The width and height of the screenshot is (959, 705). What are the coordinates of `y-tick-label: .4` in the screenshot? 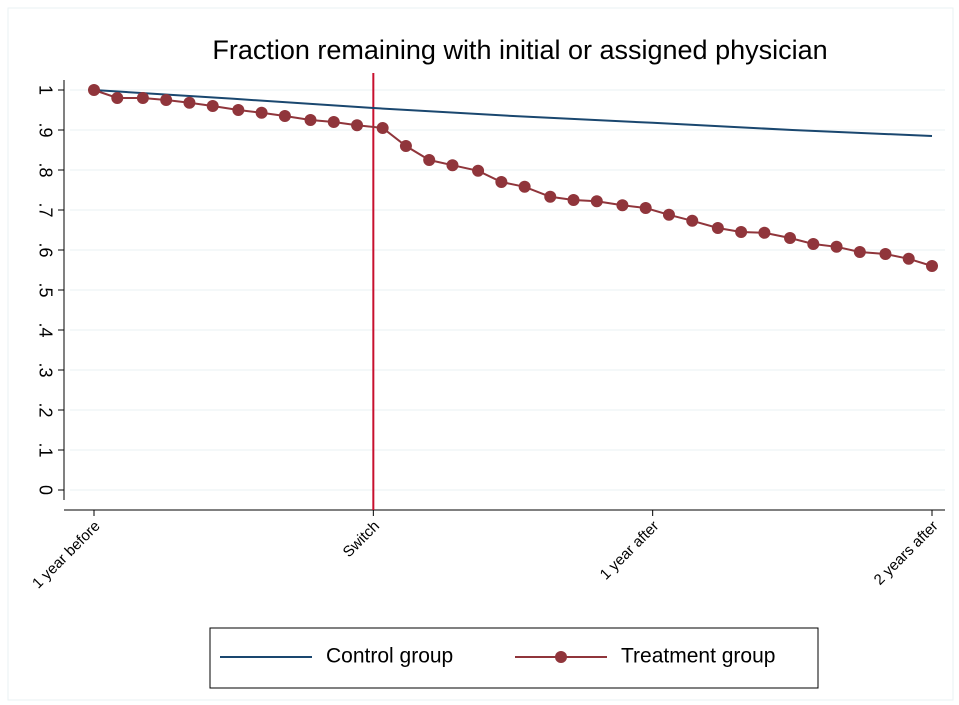 It's located at (45, 329).